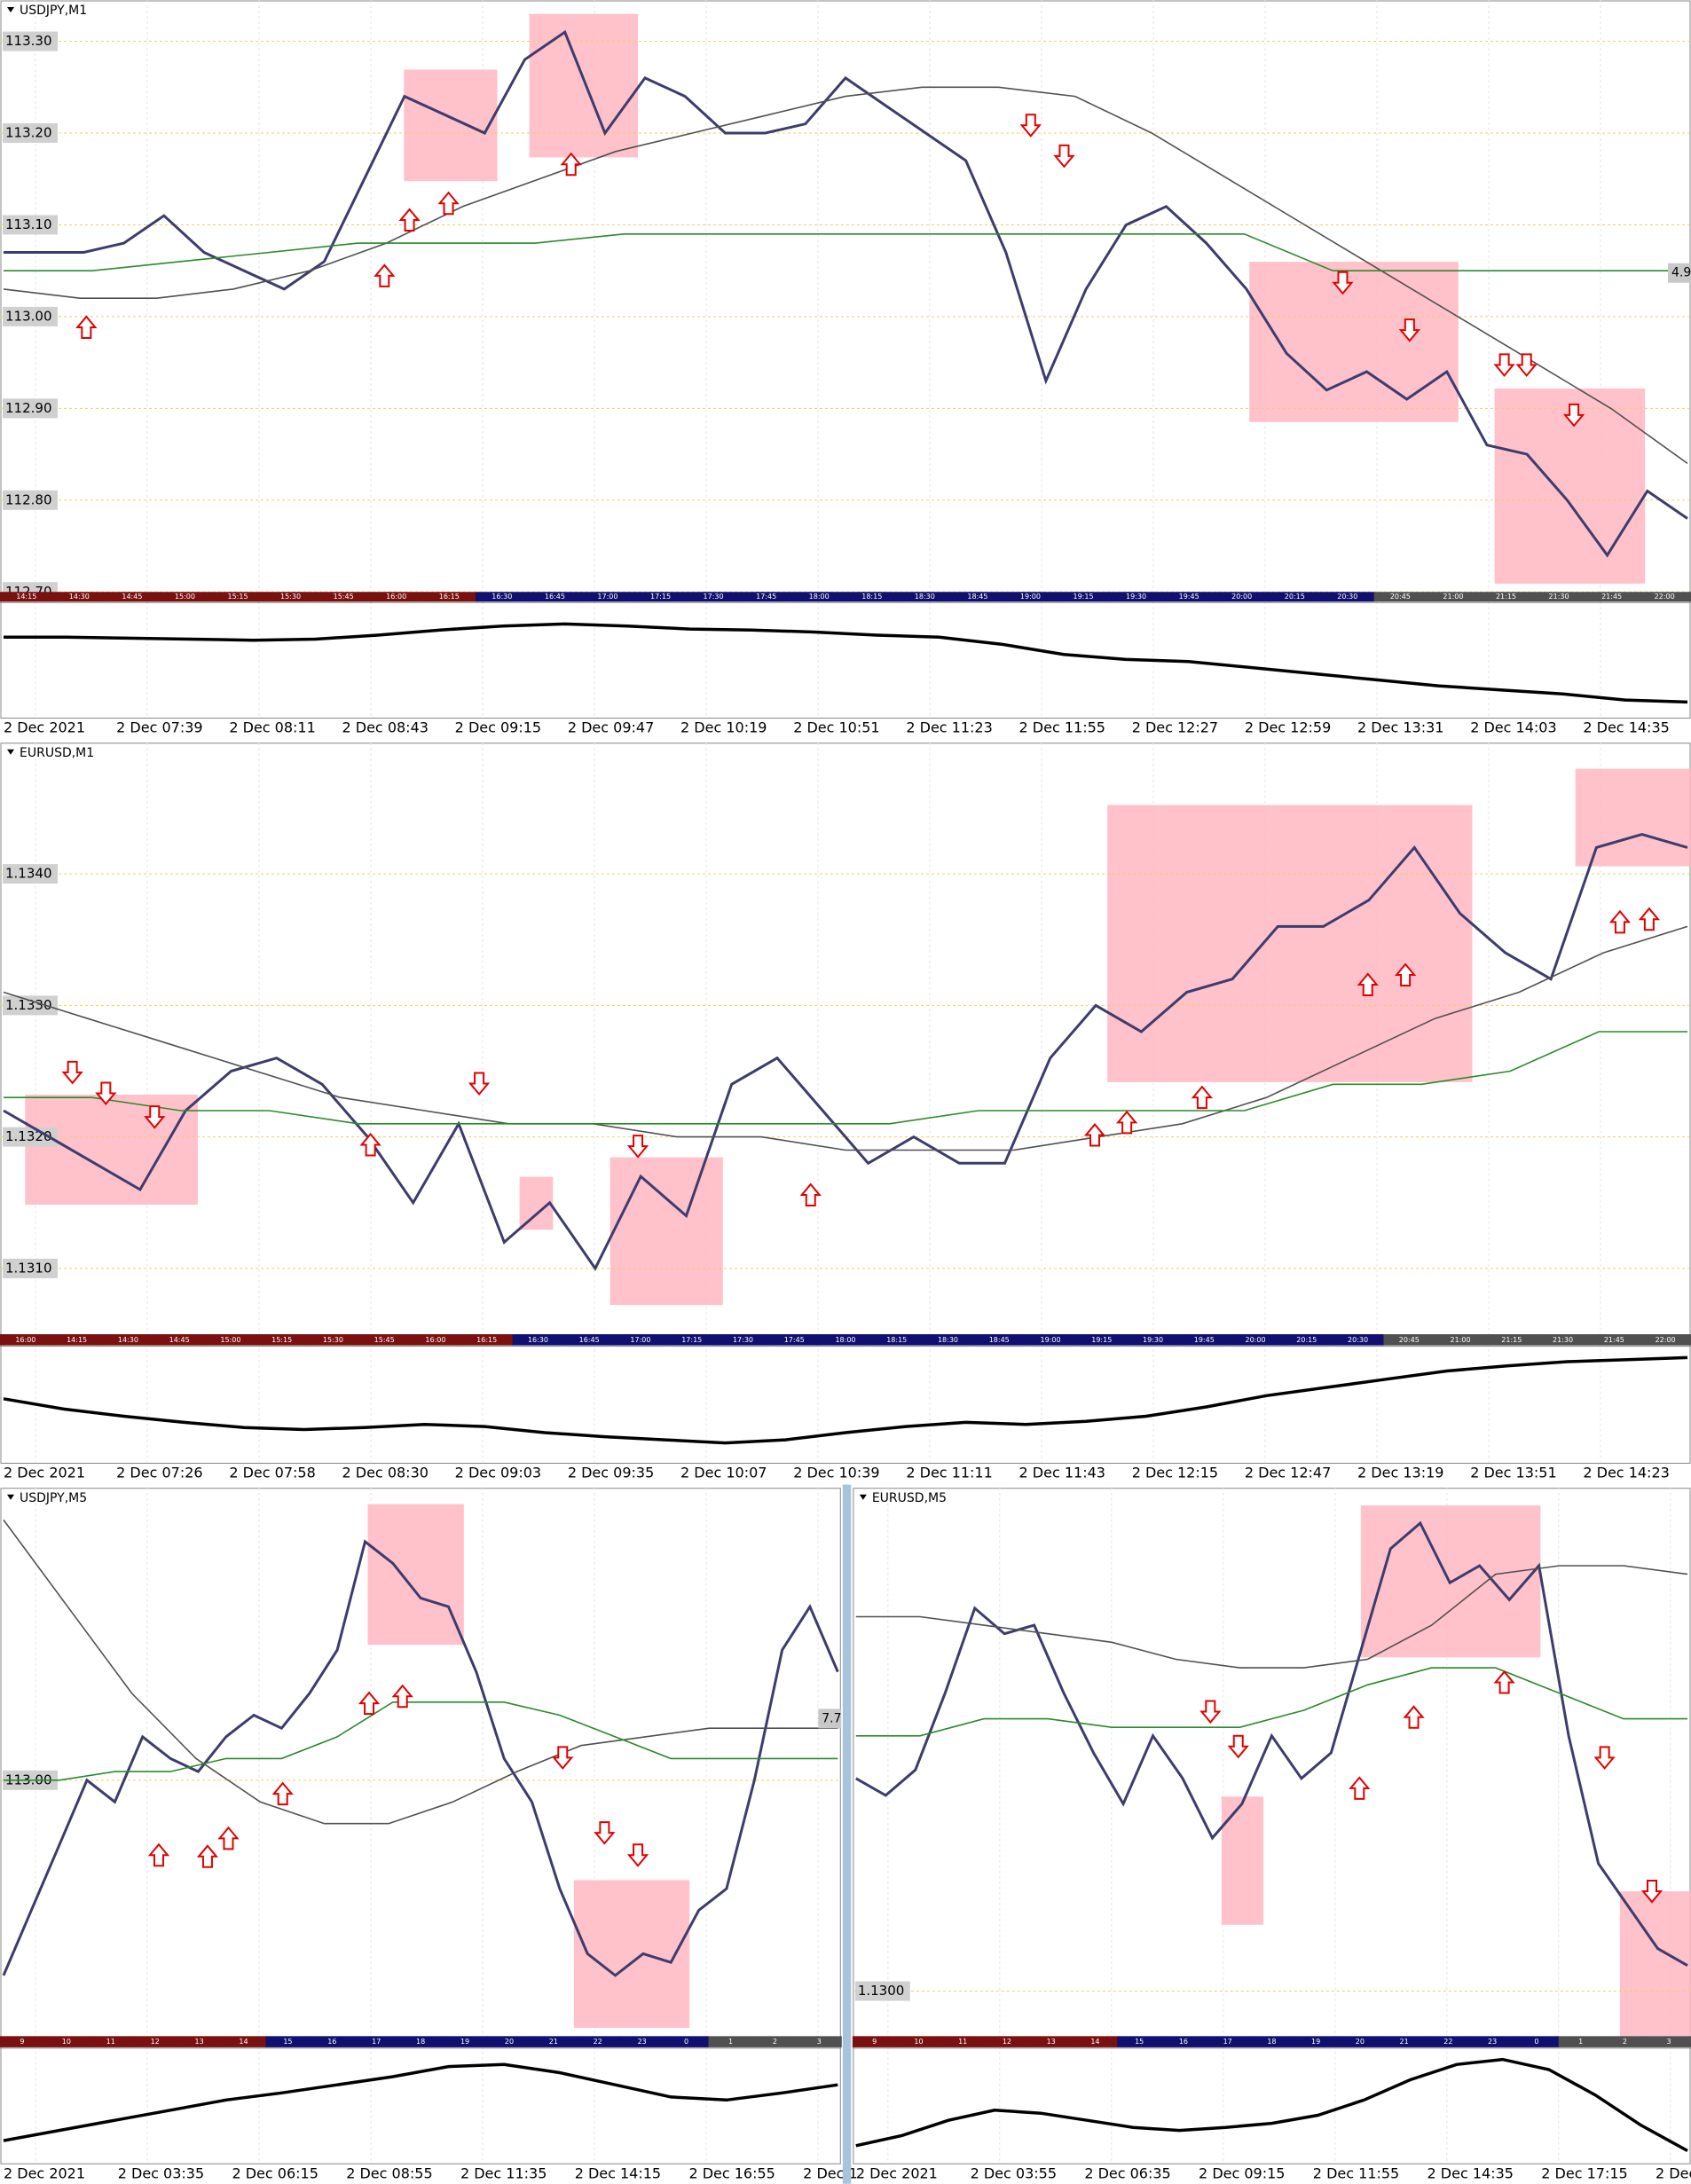 The image size is (1691, 2184). What do you see at coordinates (847, 1834) in the screenshot?
I see `splitter` at bounding box center [847, 1834].